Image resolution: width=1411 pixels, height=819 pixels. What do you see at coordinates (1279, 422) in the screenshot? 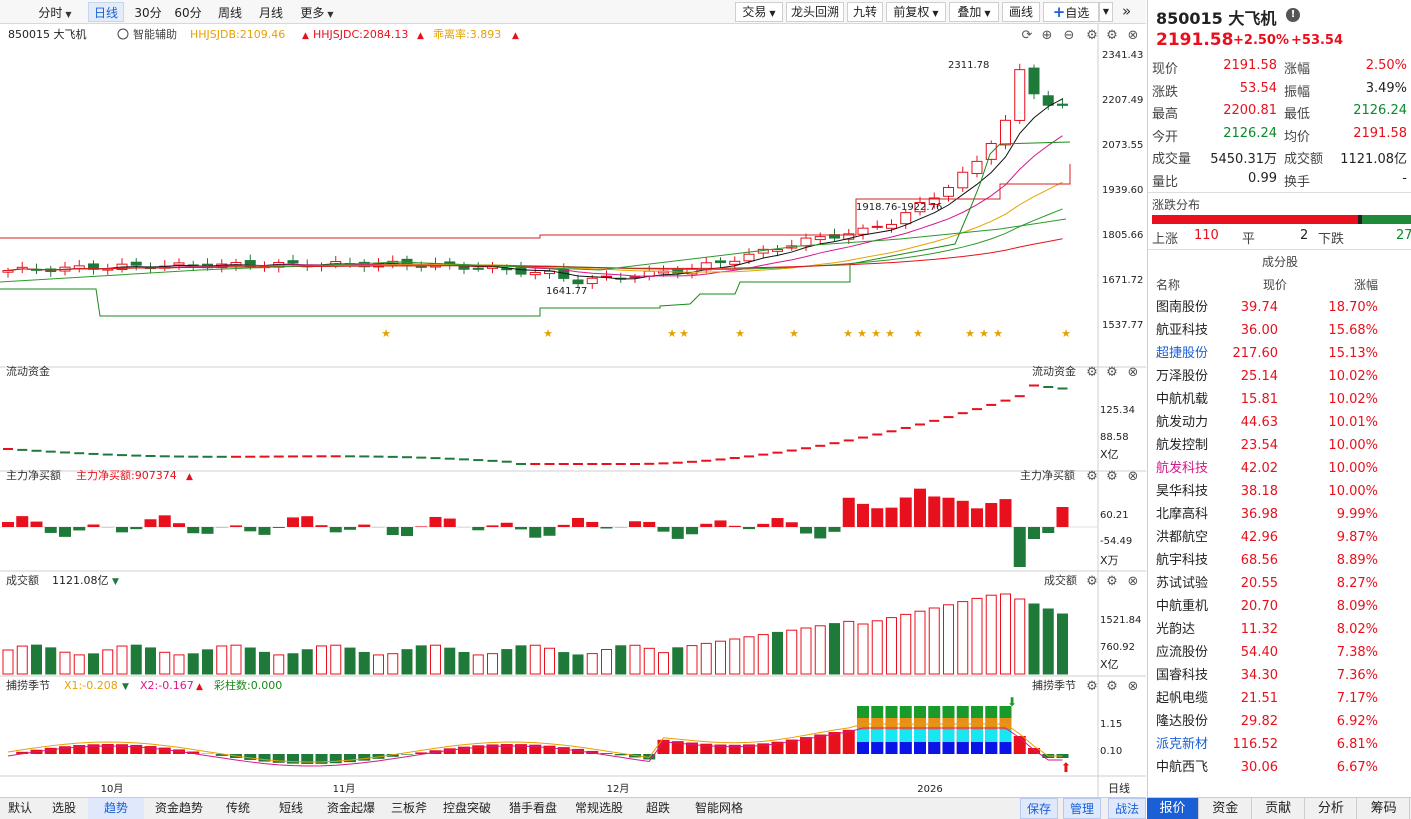
I see `component-row: 航发动力 44.63 10.01%` at bounding box center [1279, 422].